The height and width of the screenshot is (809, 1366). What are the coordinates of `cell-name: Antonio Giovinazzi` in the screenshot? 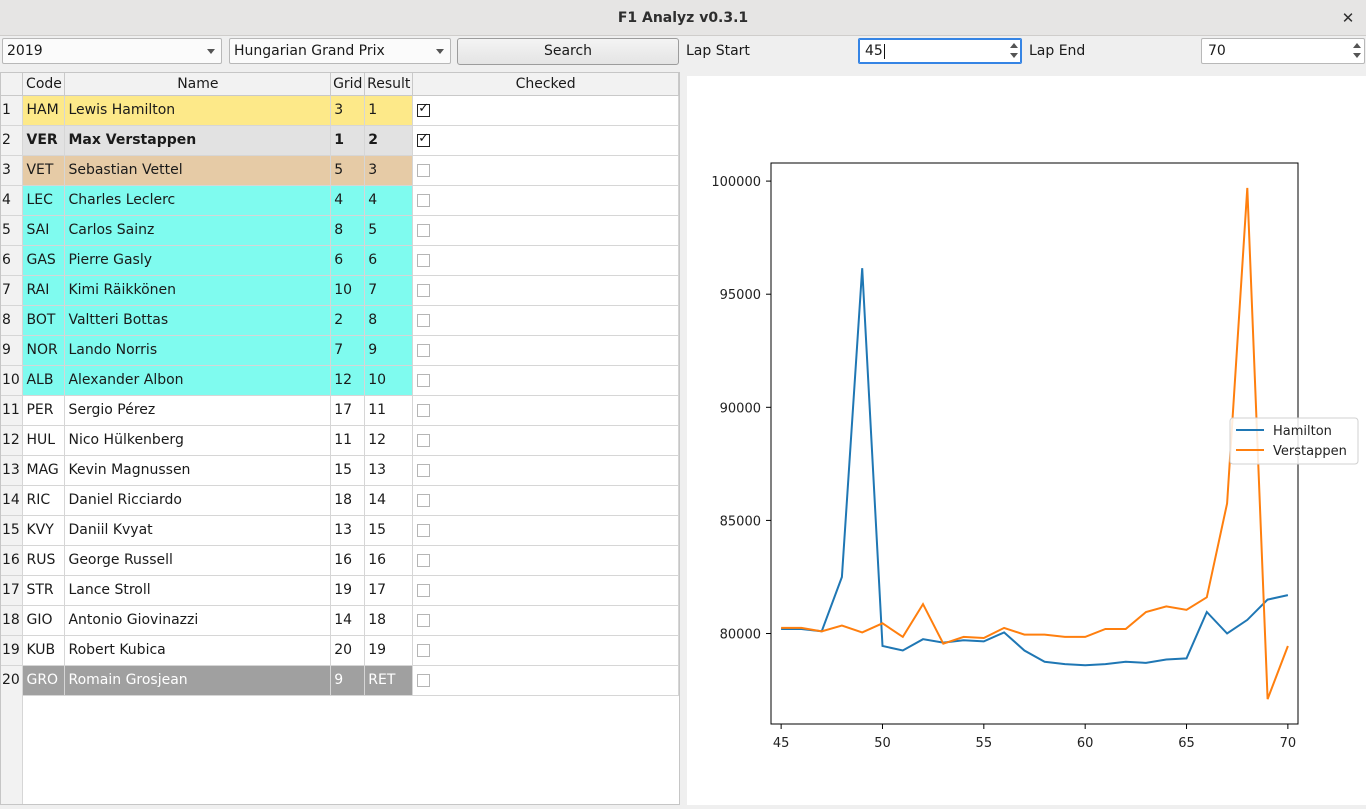 It's located at (198, 620).